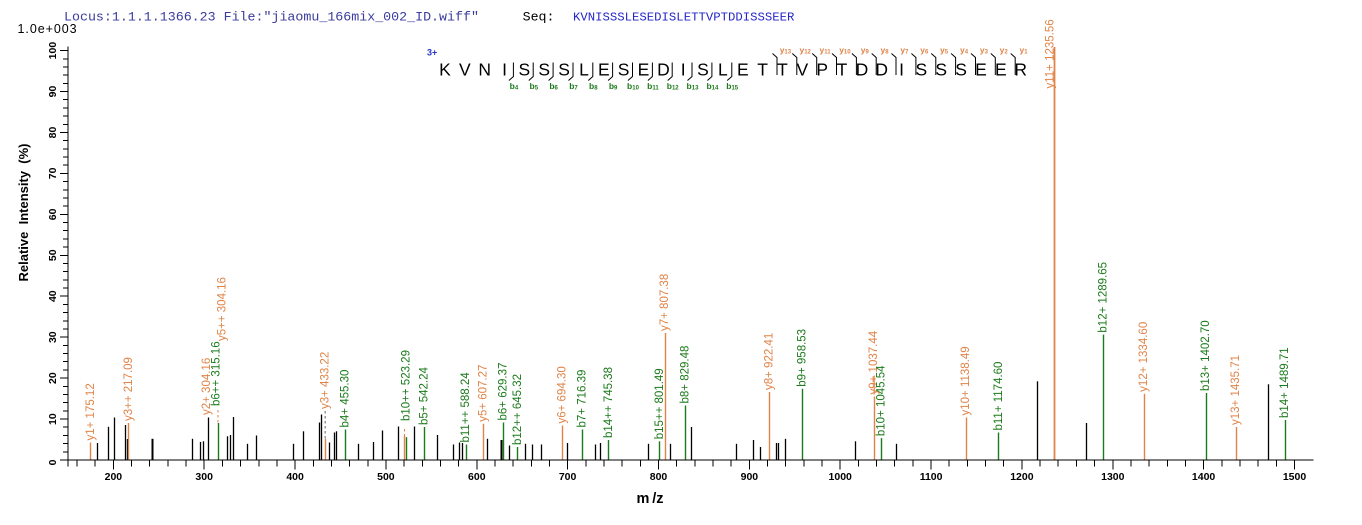  What do you see at coordinates (483, 393) in the screenshot?
I see `svg-text: y5+ 607.27` at bounding box center [483, 393].